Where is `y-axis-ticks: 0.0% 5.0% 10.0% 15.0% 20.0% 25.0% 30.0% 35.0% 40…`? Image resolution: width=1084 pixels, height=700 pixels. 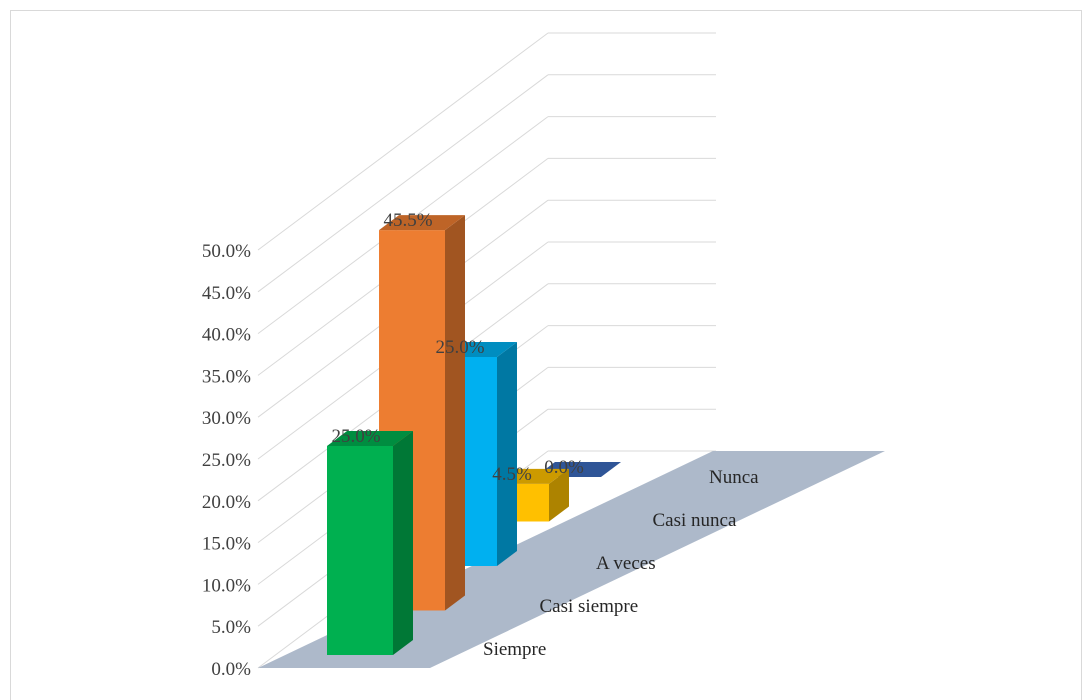 y-axis-ticks: 0.0% 5.0% 10.0% 15.0% 20.0% 25.0% 30.0% 35.0% 40… is located at coordinates (226, 460).